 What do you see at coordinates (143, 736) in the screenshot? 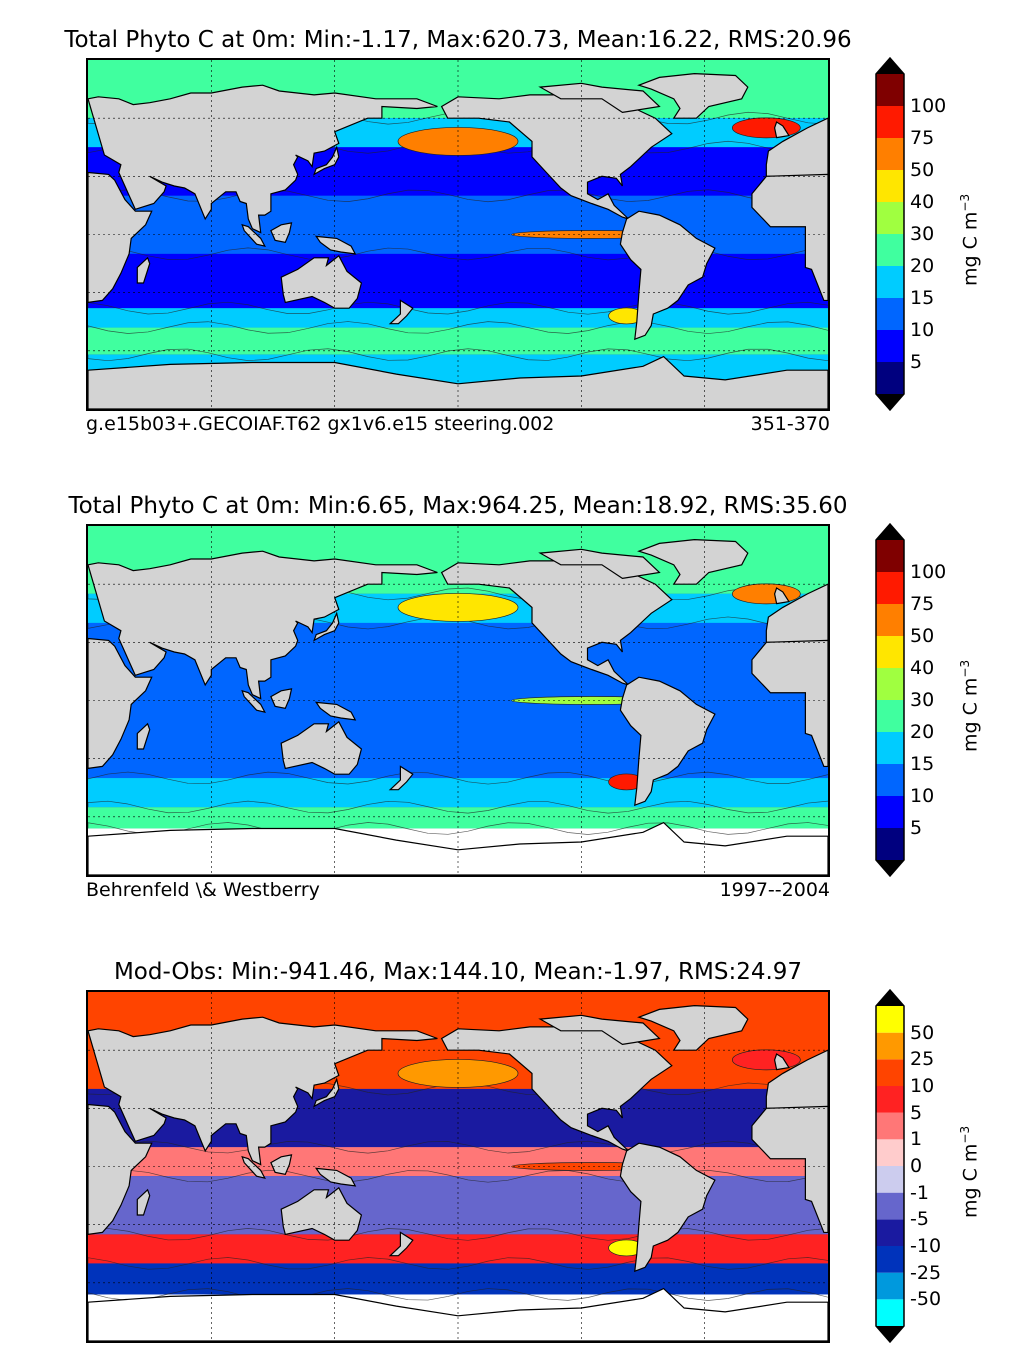
I see `continent-madagascar` at bounding box center [143, 736].